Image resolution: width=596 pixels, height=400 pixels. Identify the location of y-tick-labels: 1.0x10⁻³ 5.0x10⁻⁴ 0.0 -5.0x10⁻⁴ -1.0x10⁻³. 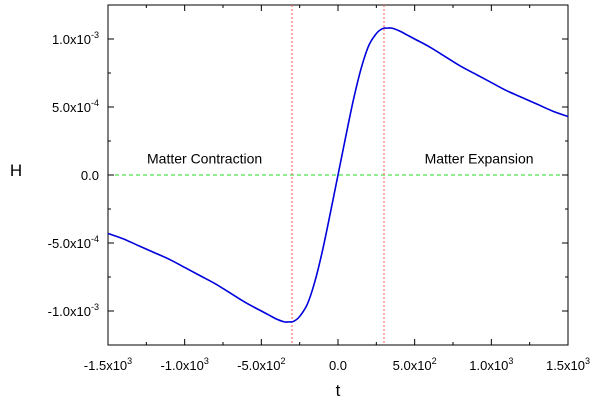
(73, 174).